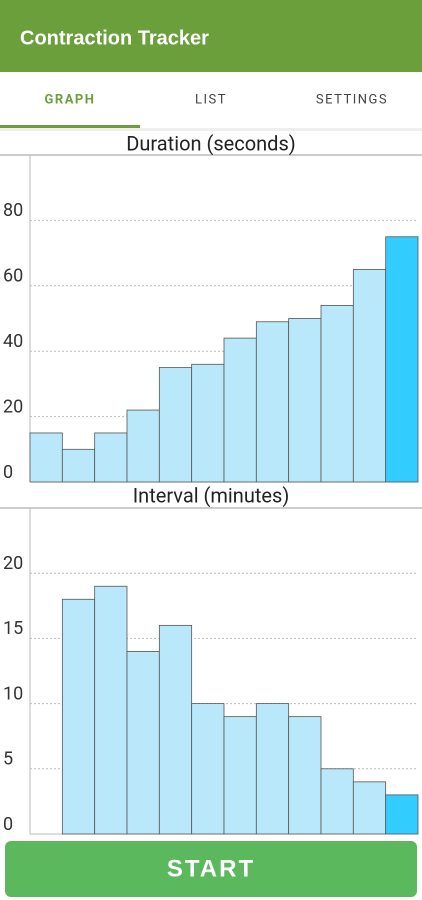  What do you see at coordinates (13, 628) in the screenshot?
I see `y-tick-label: 15` at bounding box center [13, 628].